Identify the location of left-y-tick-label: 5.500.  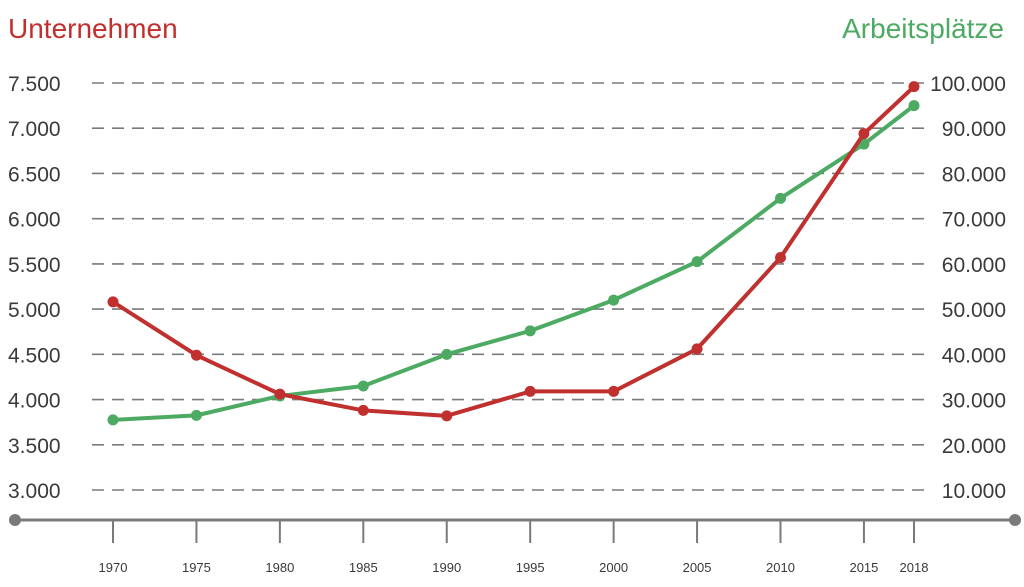
(34, 265).